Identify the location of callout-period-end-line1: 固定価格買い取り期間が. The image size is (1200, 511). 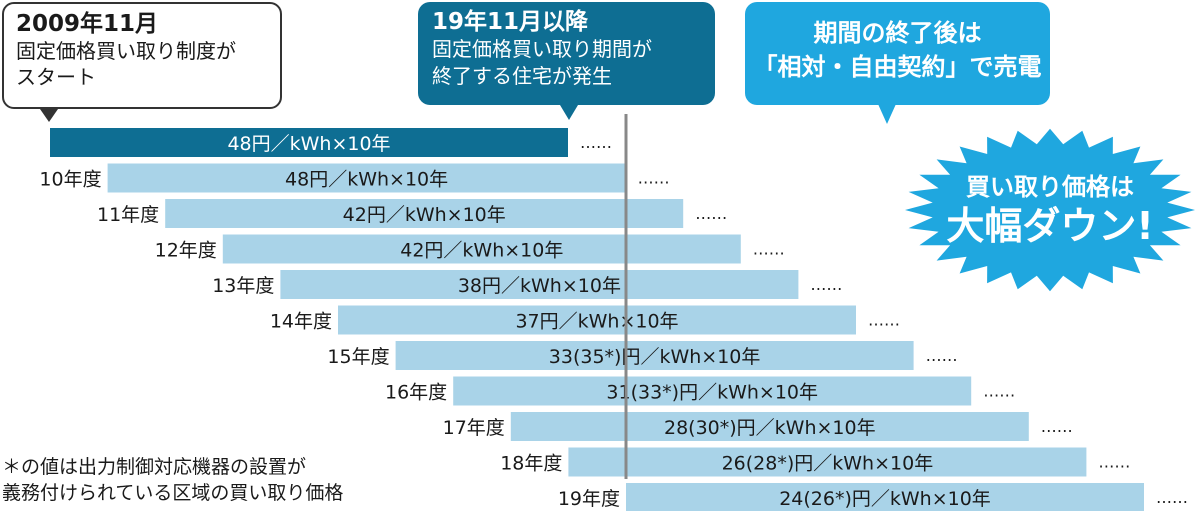
(542, 49).